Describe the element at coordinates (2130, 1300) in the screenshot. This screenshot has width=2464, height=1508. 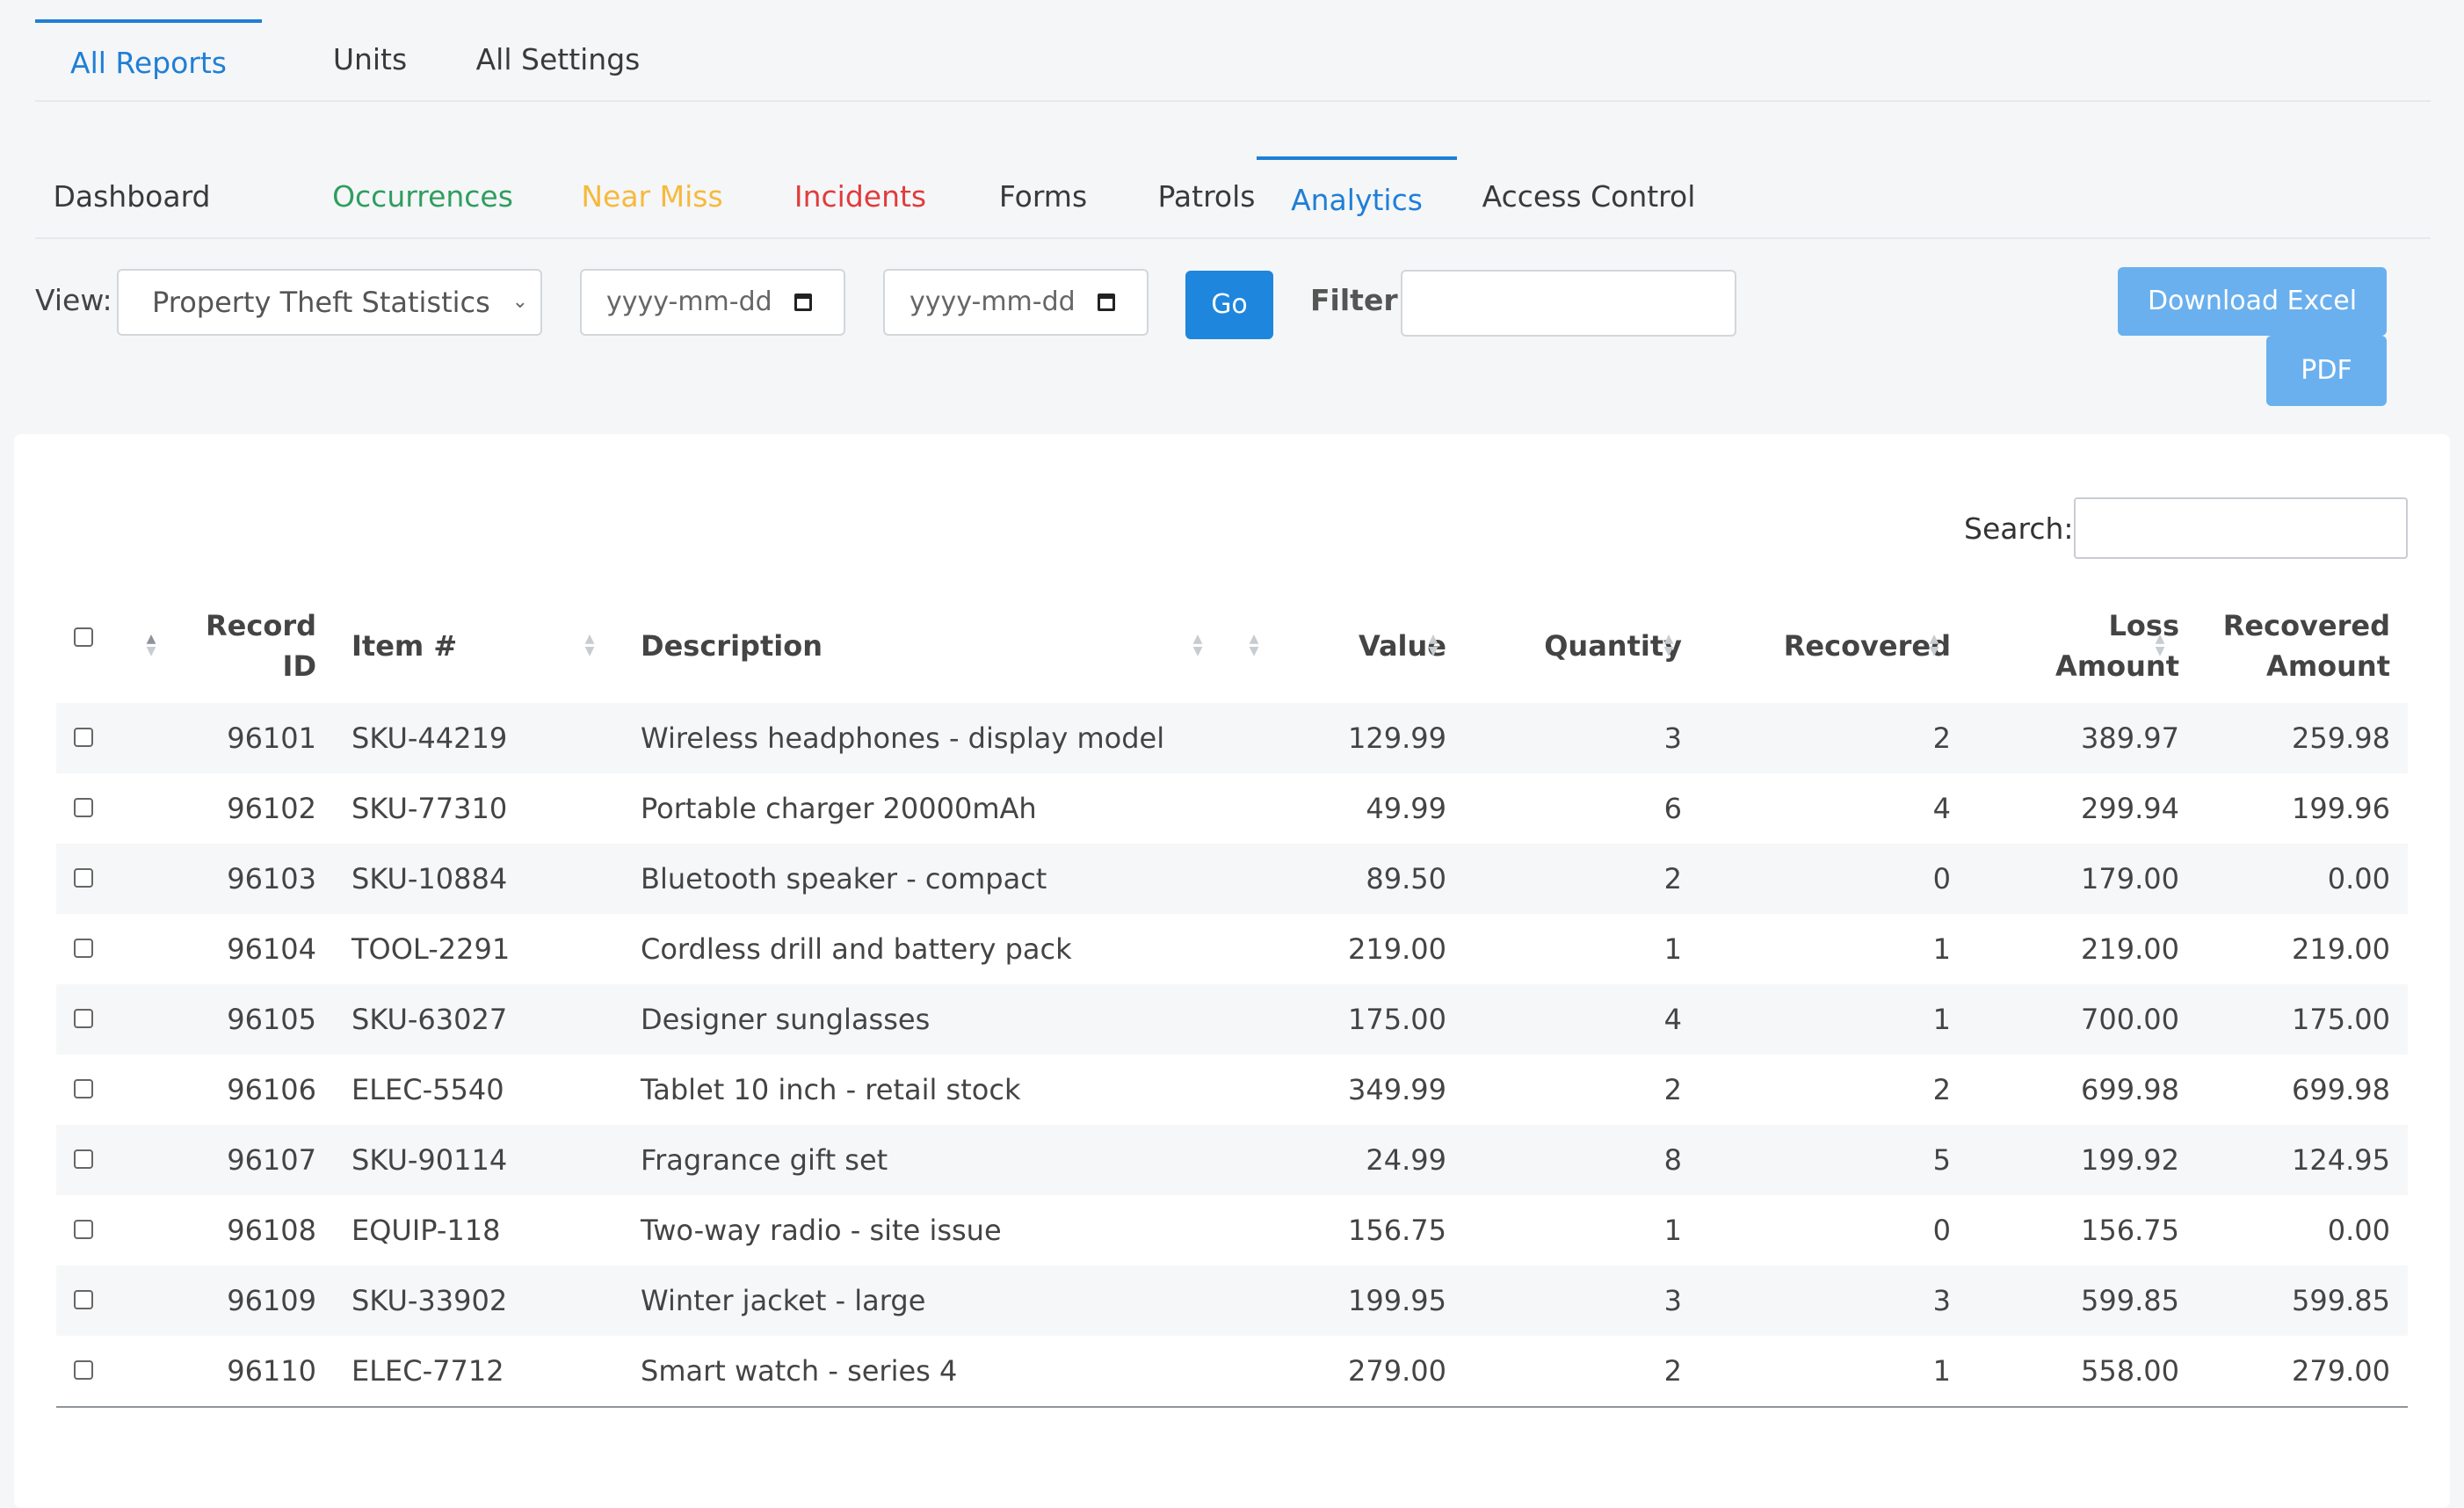
I see `cell-loss-amount: 599.85` at that location.